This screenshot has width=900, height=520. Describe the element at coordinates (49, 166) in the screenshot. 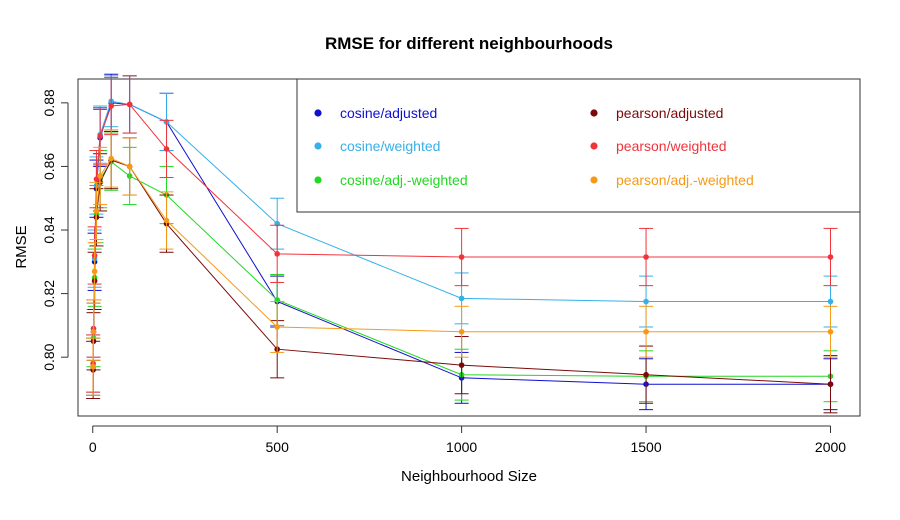

I see `y-tick-label: 0.86` at that location.